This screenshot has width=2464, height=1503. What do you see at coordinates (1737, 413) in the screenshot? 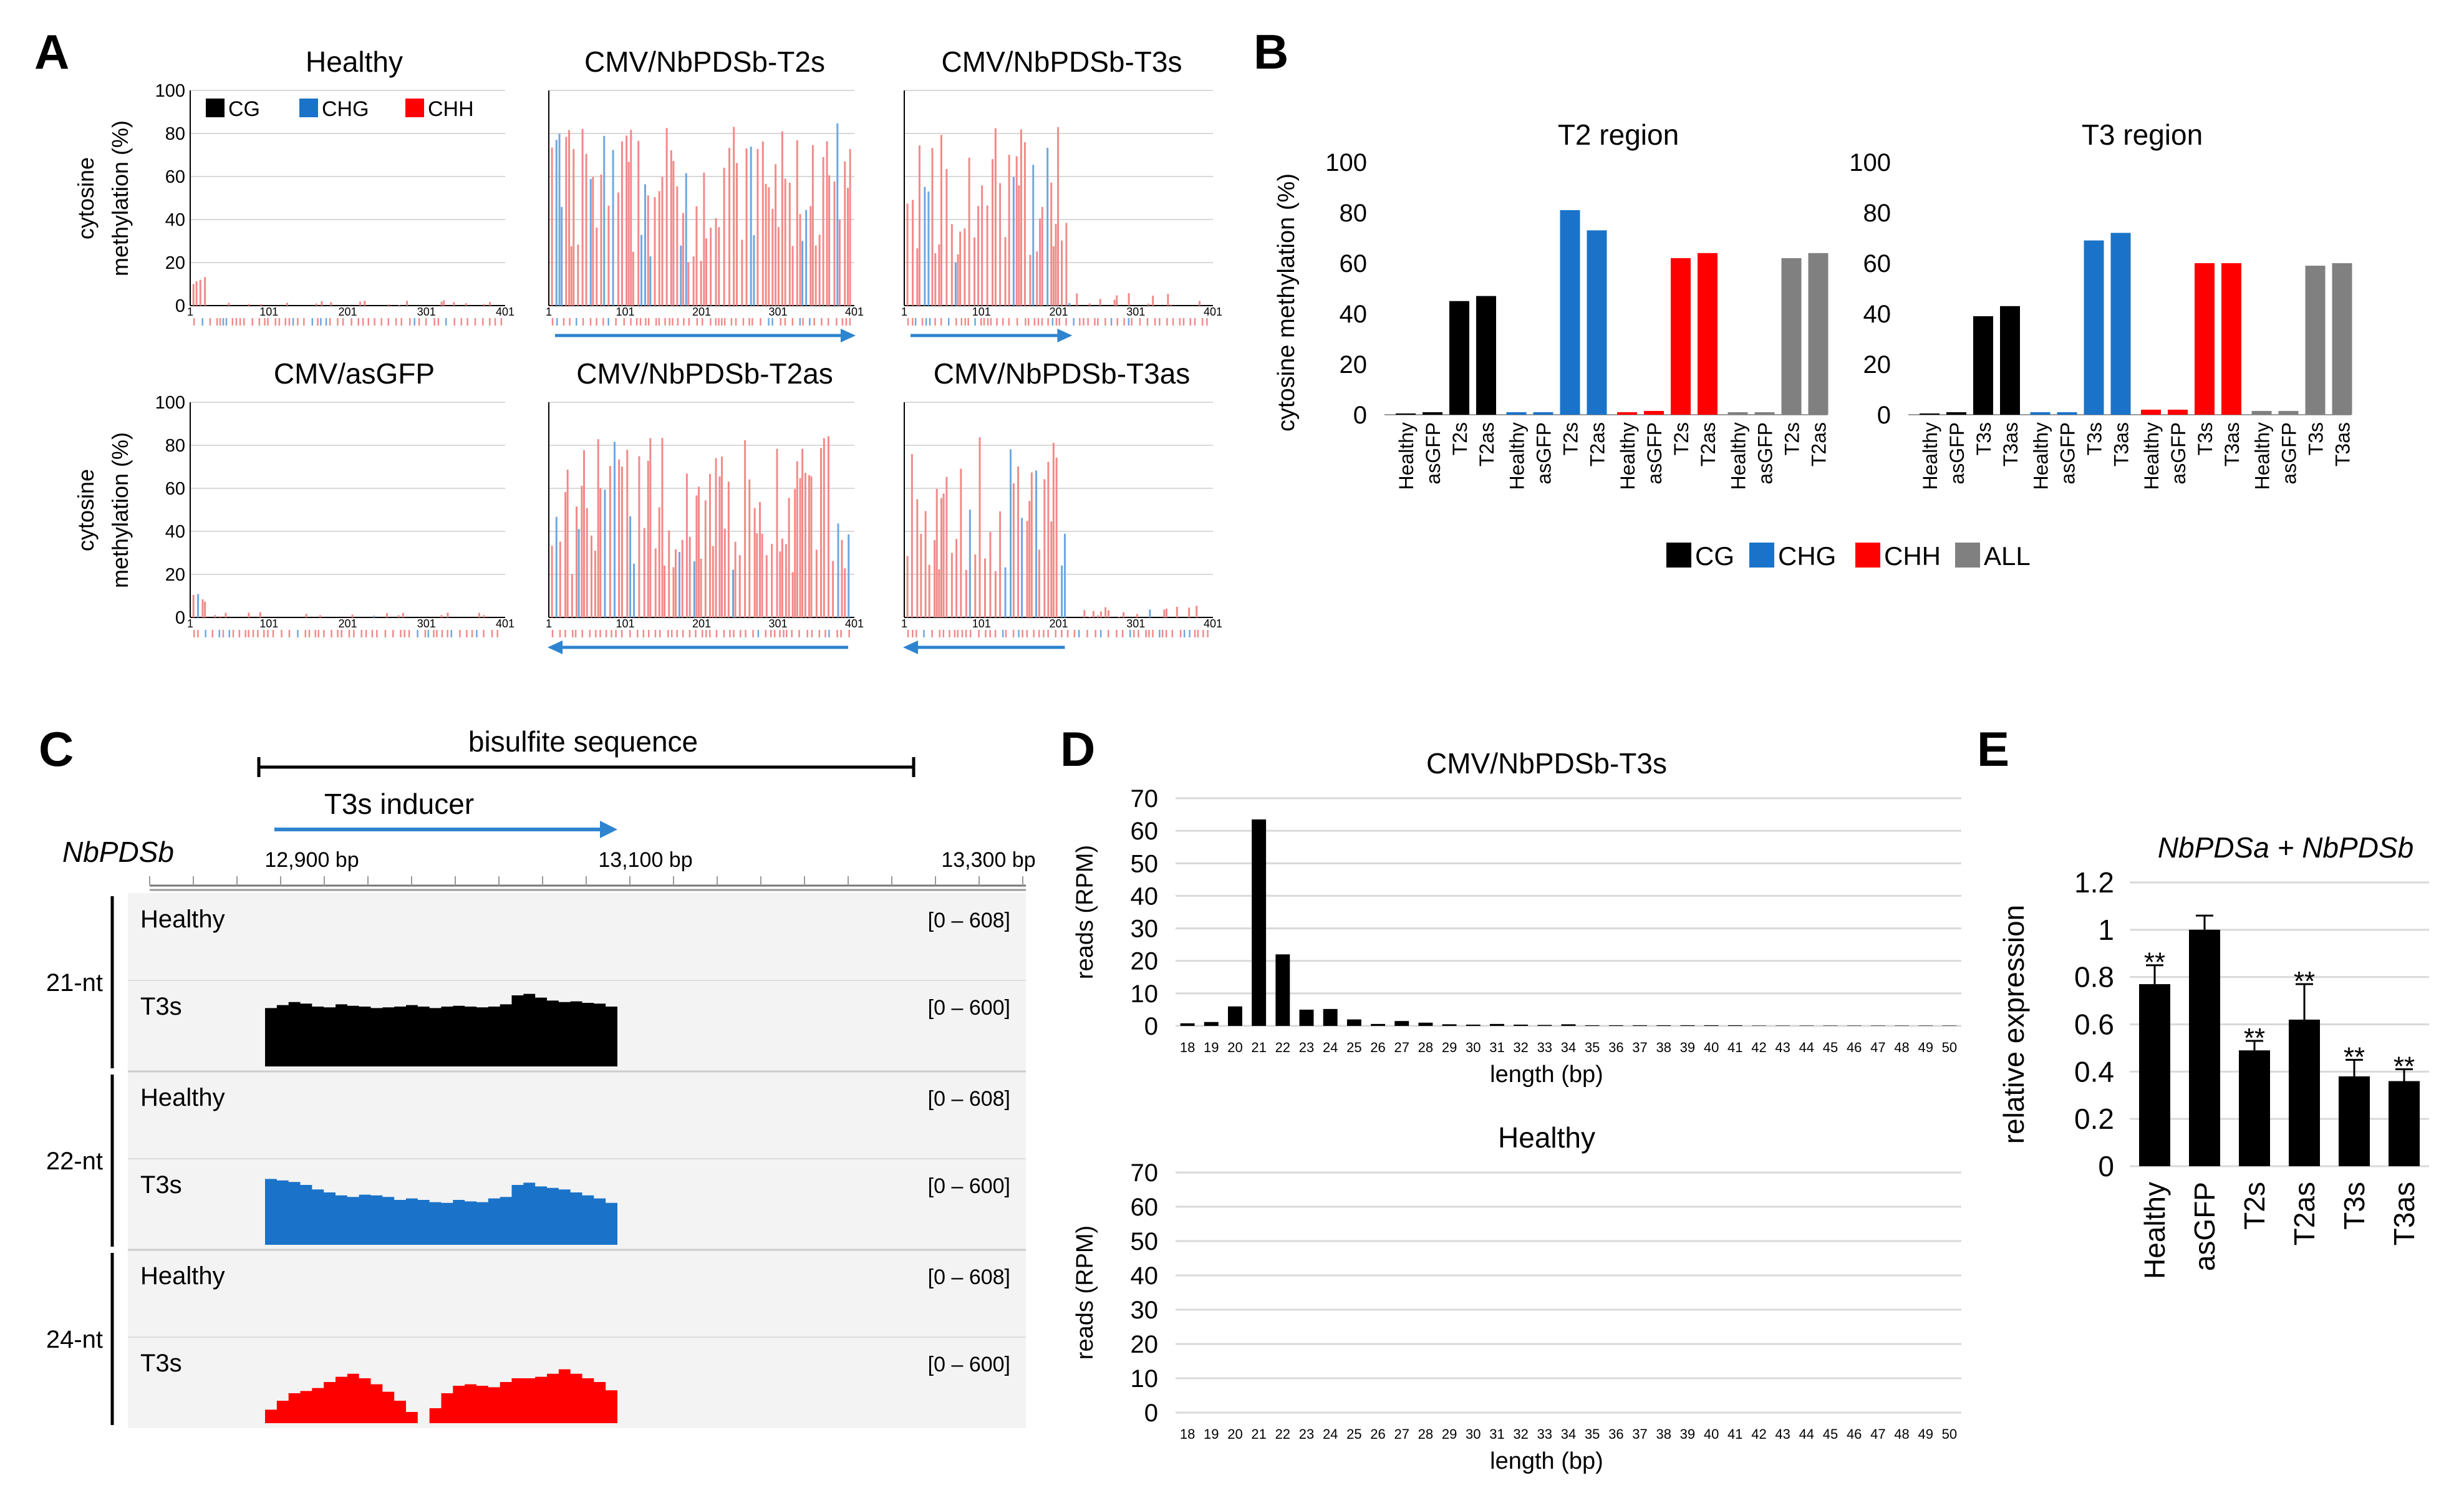
I see `bar-all` at bounding box center [1737, 413].